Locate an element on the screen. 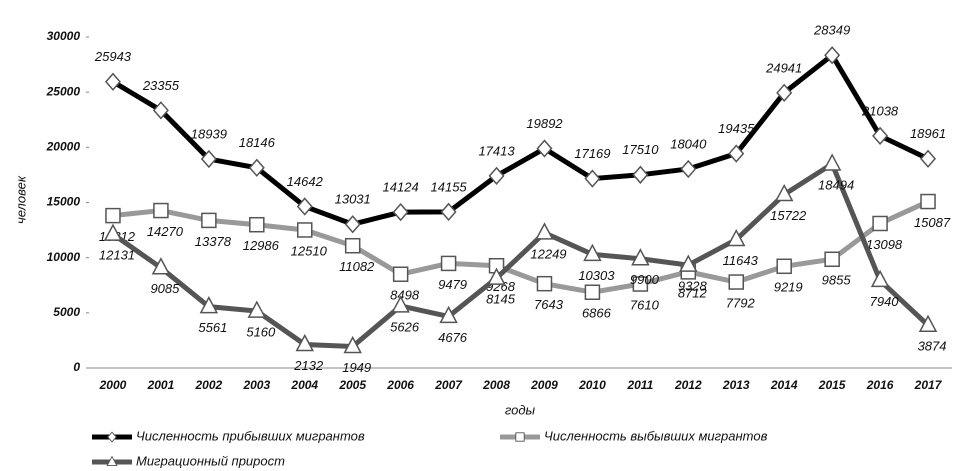  data-label: 23355 is located at coordinates (161, 85).